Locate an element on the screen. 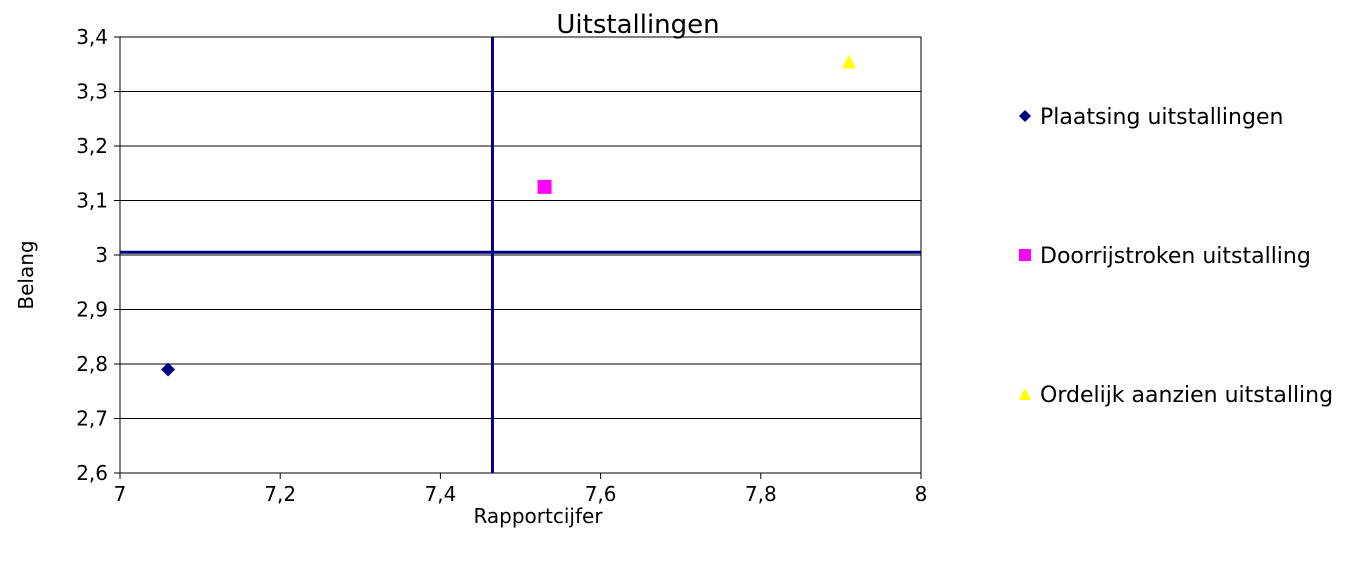 This screenshot has height=561, width=1366. legend-label: Plaatsing uitstallingen is located at coordinates (1161, 117).